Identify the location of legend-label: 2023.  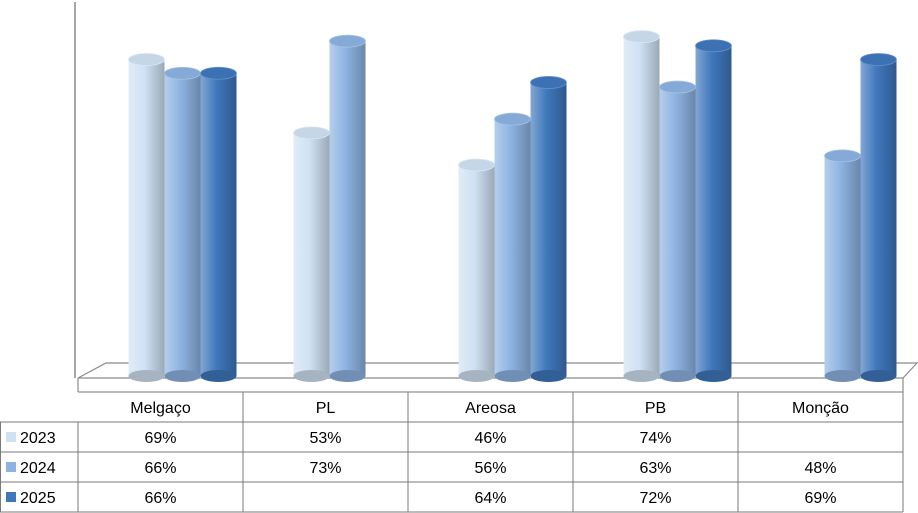
(38, 438).